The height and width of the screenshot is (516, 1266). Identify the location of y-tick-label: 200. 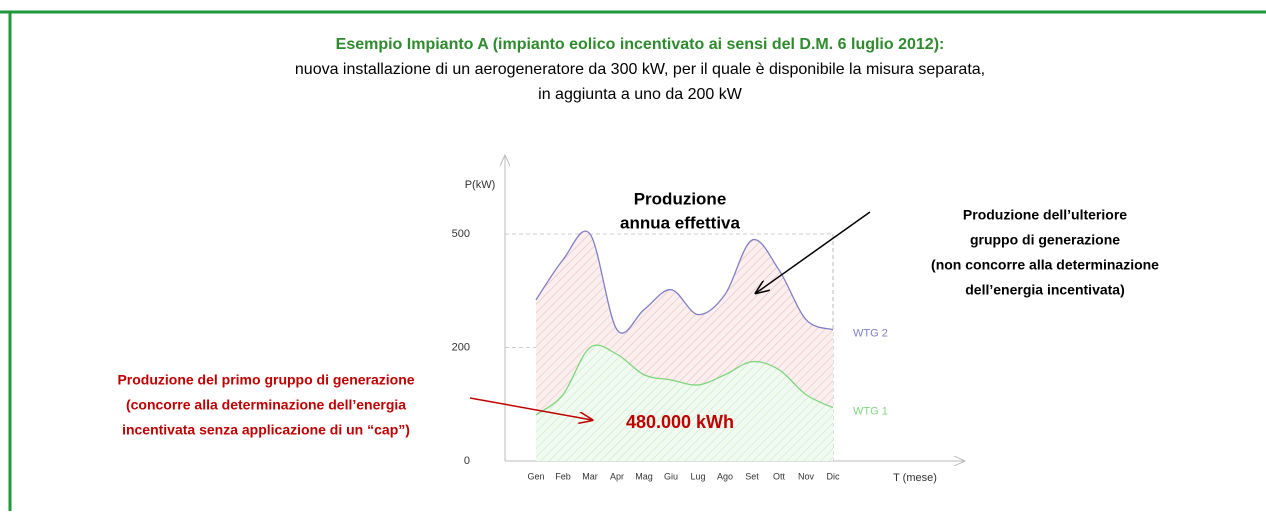
(461, 347).